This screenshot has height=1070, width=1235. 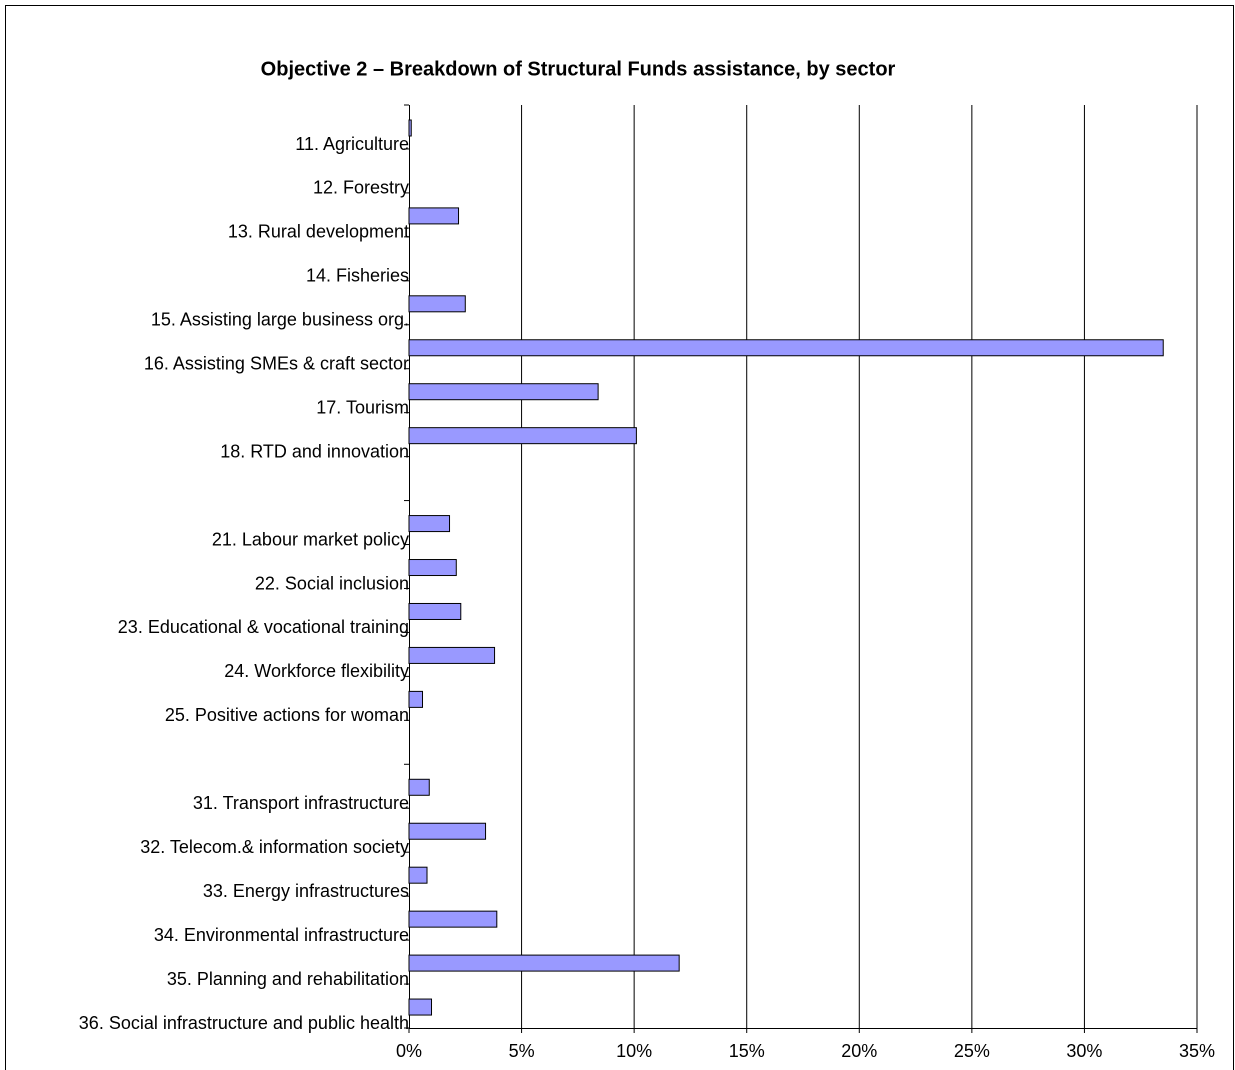 I want to click on x-tick-label: 20%, so click(x=859, y=1051).